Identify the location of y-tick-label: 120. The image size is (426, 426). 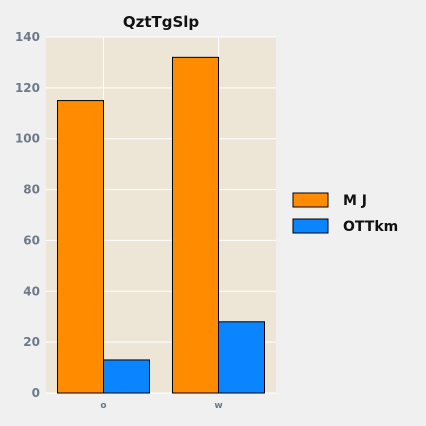
(27, 88).